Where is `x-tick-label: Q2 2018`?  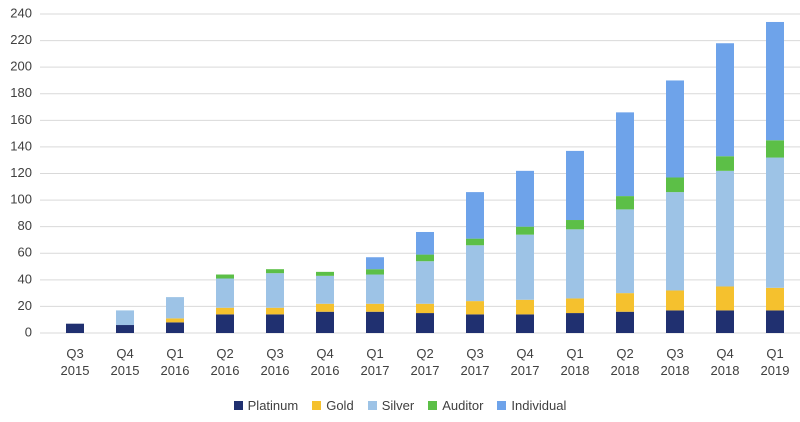 x-tick-label: Q2 2018 is located at coordinates (625, 362).